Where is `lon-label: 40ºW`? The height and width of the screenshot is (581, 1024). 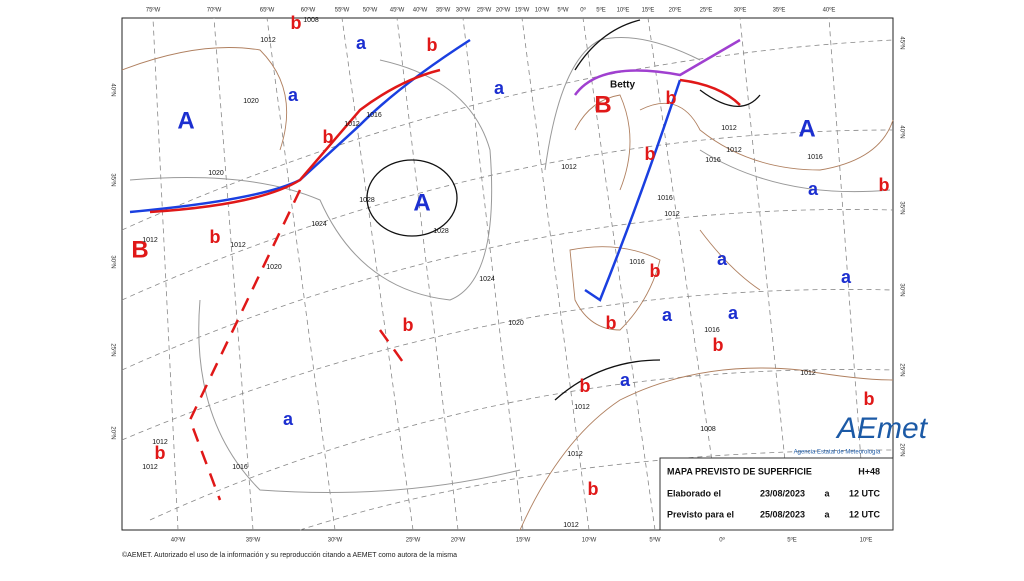
lon-label: 40ºW is located at coordinates (420, 10).